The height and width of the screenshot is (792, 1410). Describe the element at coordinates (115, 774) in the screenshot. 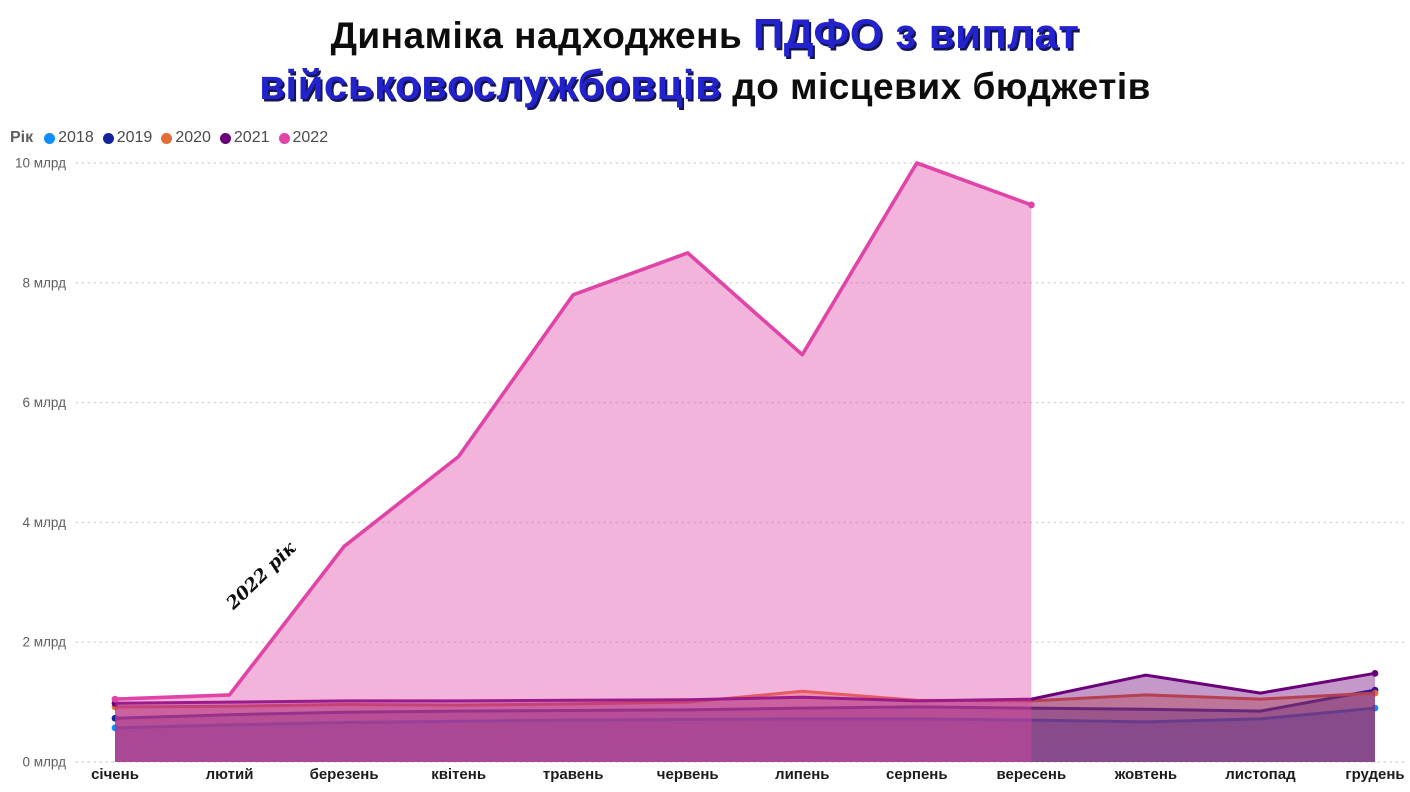

I see `x-axis-label-січень: січень` at that location.